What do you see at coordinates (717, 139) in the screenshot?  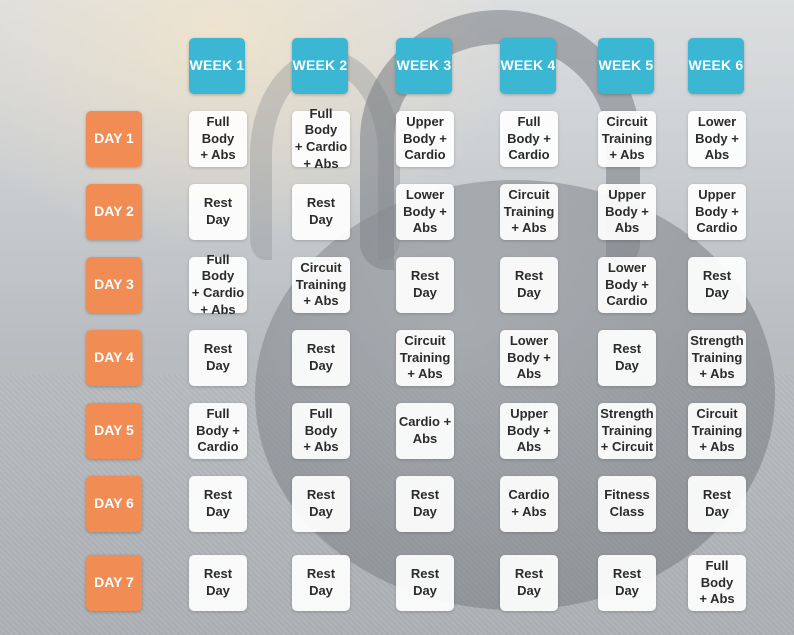 I see `workout-cell-day1-week6: Lower Body + Abs` at bounding box center [717, 139].